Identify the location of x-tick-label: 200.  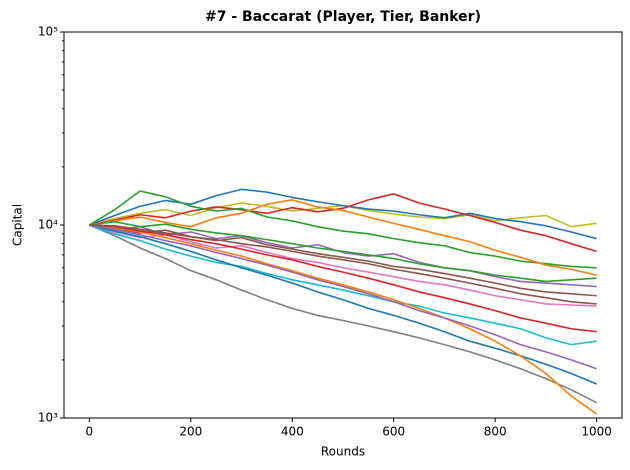
(190, 432).